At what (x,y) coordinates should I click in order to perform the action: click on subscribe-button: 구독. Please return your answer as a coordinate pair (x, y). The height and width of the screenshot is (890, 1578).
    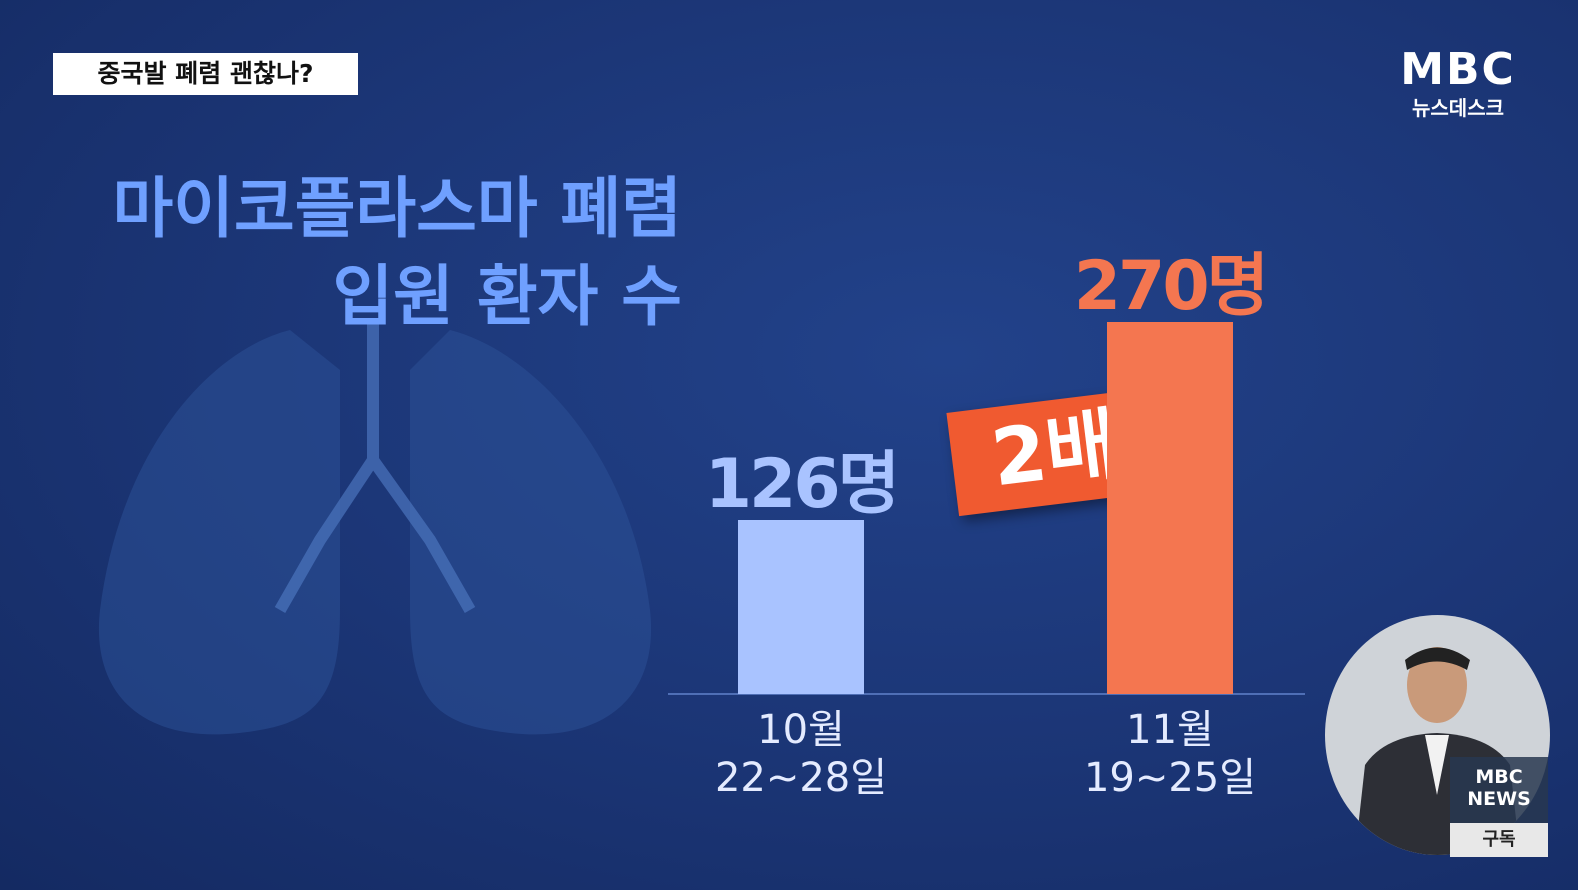
    Looking at the image, I should click on (1499, 840).